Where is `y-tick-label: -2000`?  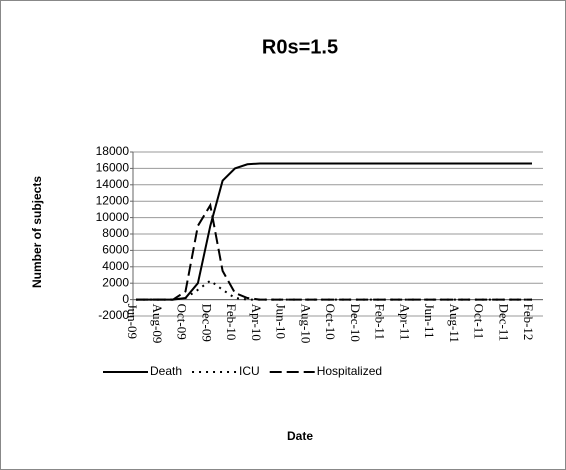 y-tick-label: -2000 is located at coordinates (113, 315).